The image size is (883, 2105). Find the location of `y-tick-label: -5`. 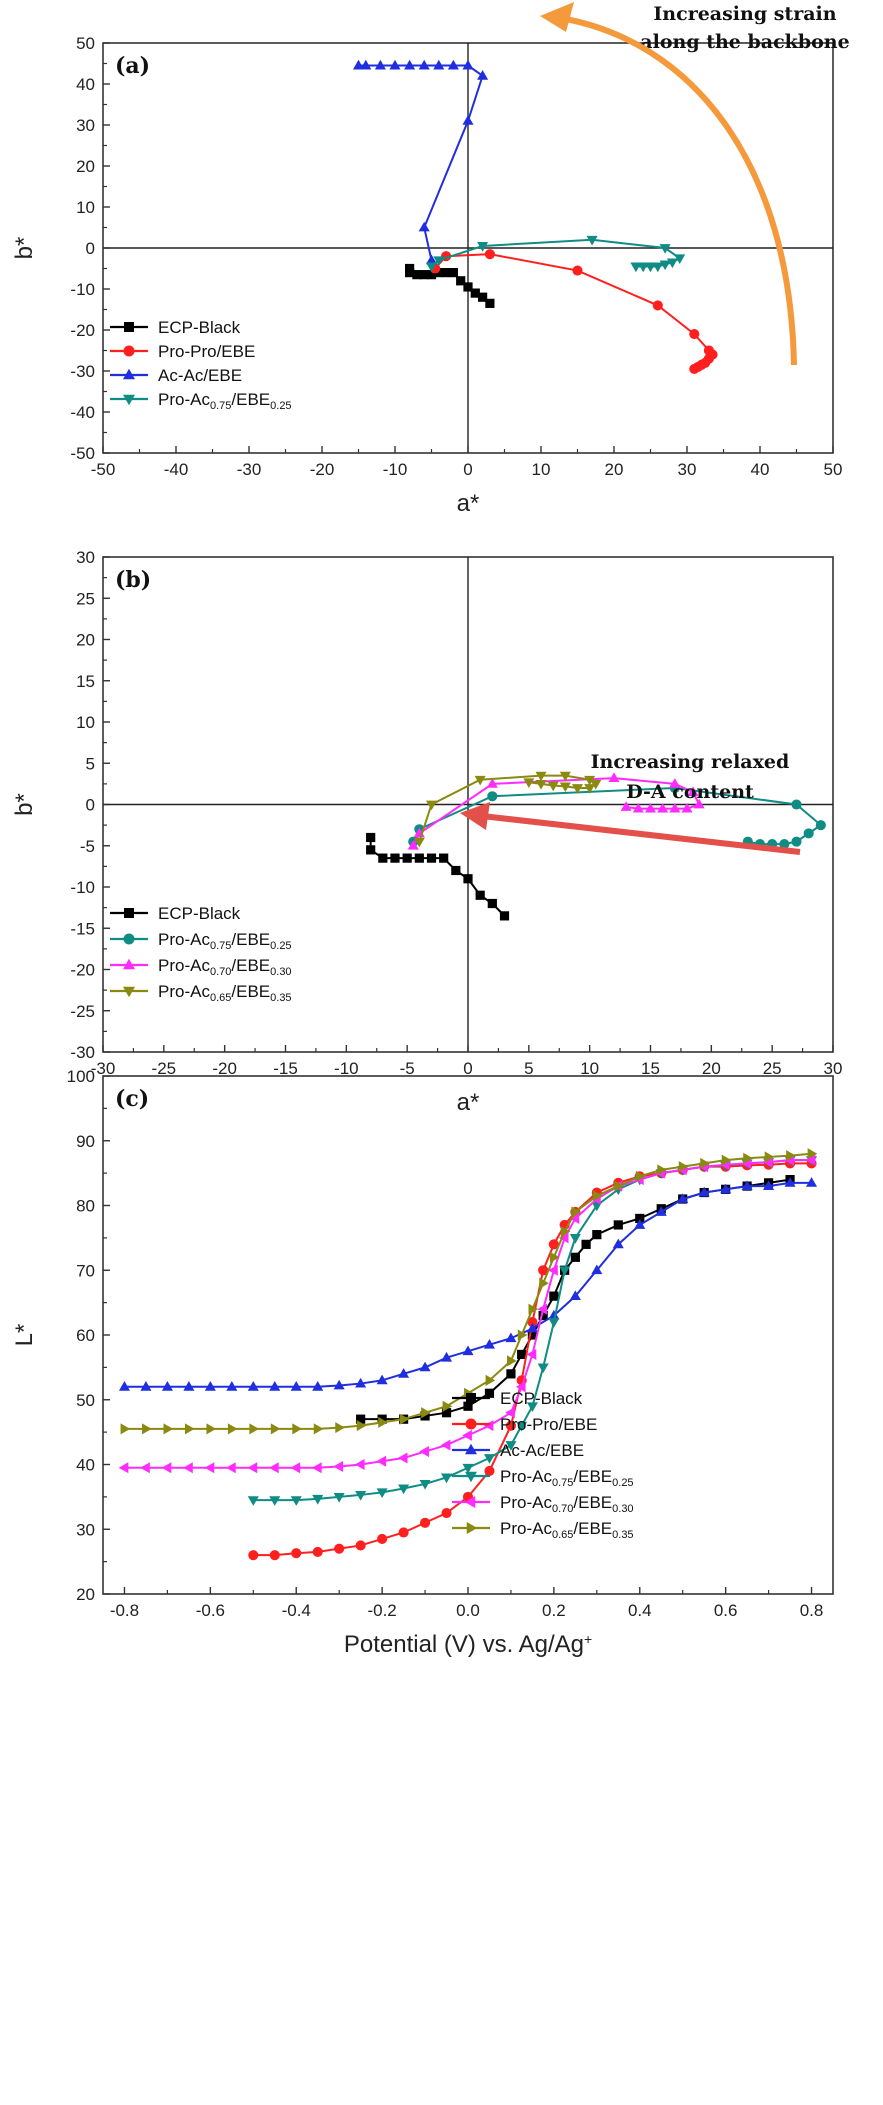

y-tick-label: -5 is located at coordinates (87, 846).